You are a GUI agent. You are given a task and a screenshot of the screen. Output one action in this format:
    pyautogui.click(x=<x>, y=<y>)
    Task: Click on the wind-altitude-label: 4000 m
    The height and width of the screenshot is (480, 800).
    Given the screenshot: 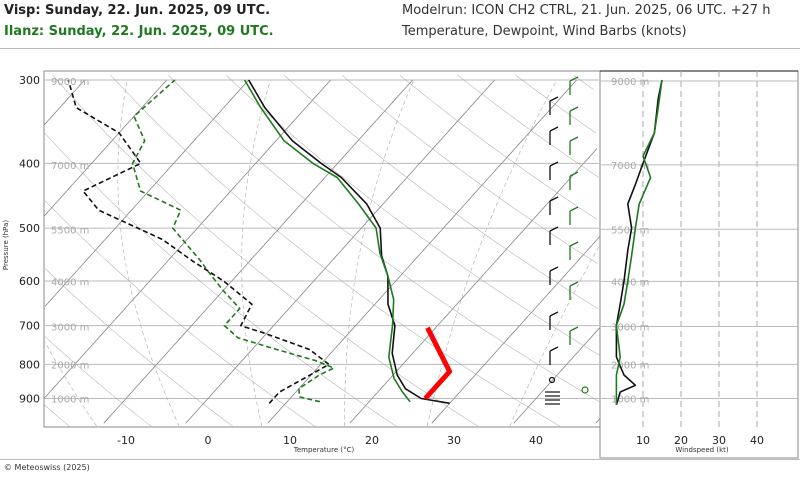 What is the action you would take?
    pyautogui.click(x=630, y=282)
    